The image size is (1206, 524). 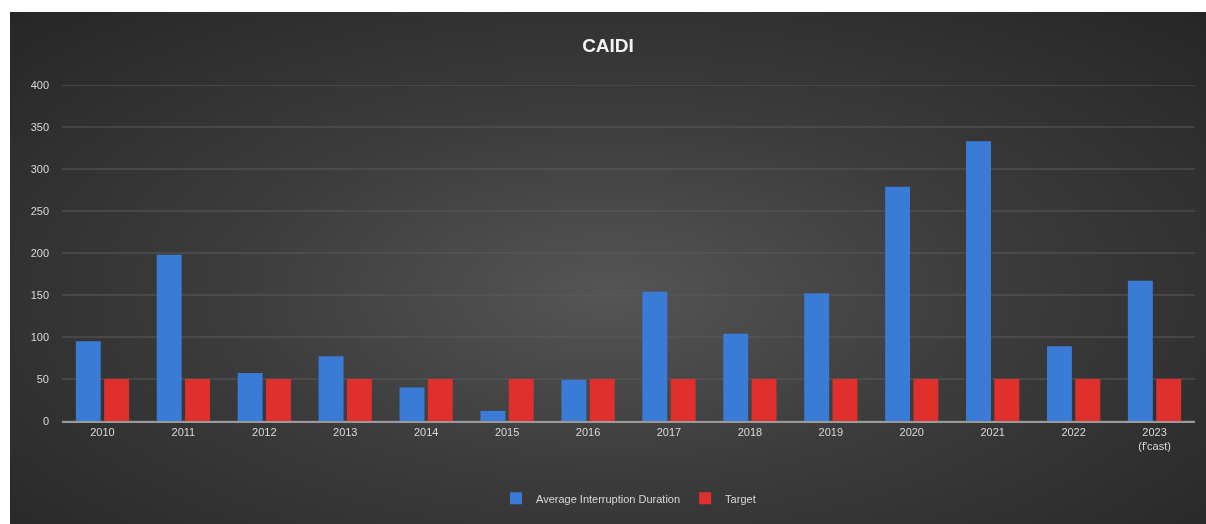 What do you see at coordinates (669, 431) in the screenshot?
I see `x-tick-label: 2017` at bounding box center [669, 431].